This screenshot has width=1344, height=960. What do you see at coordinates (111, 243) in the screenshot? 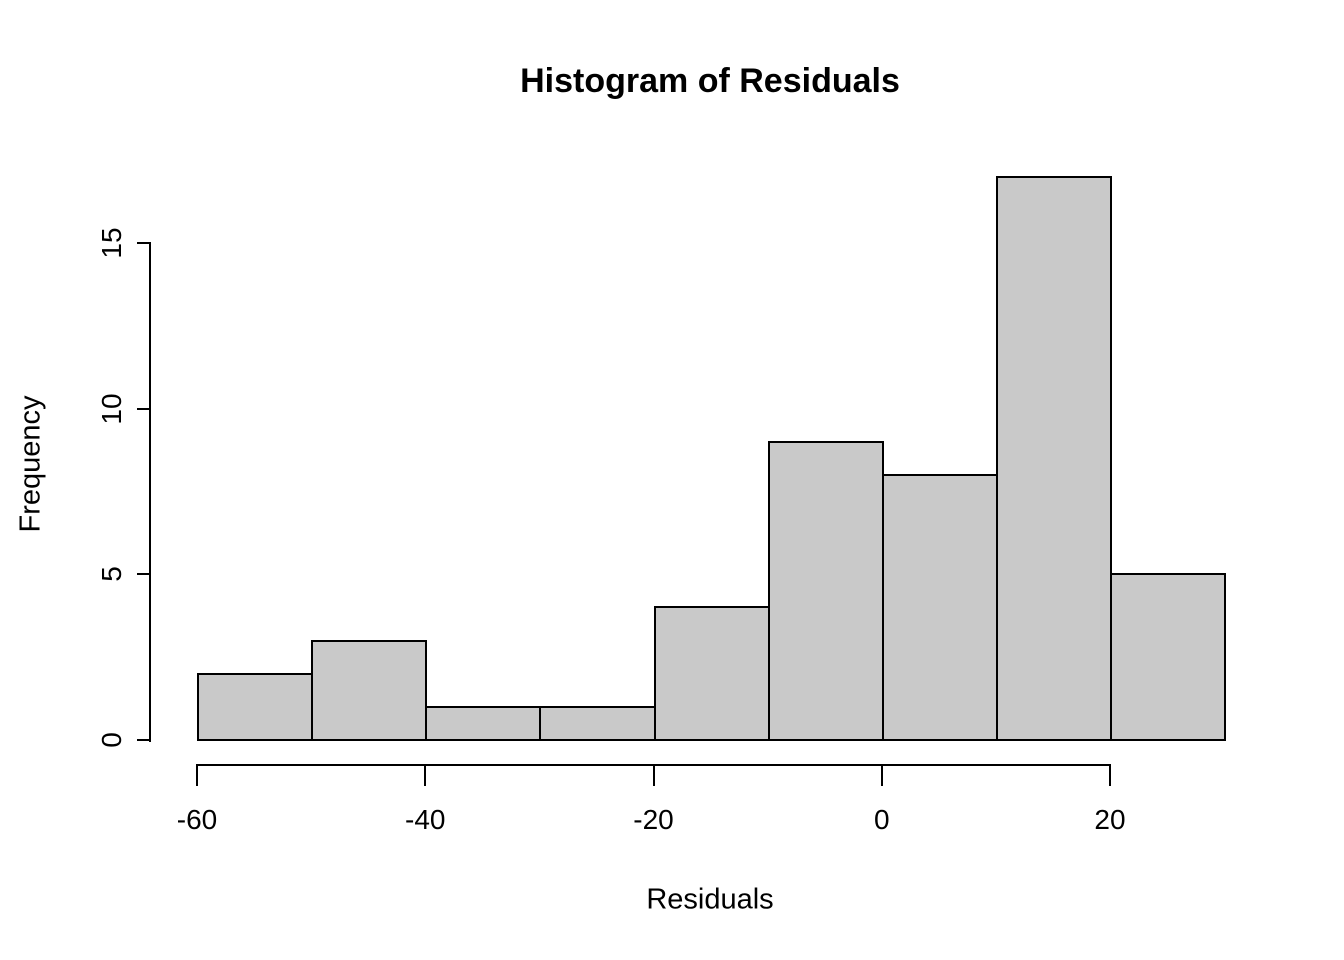
I see `y-tick-label: 15` at bounding box center [111, 243].